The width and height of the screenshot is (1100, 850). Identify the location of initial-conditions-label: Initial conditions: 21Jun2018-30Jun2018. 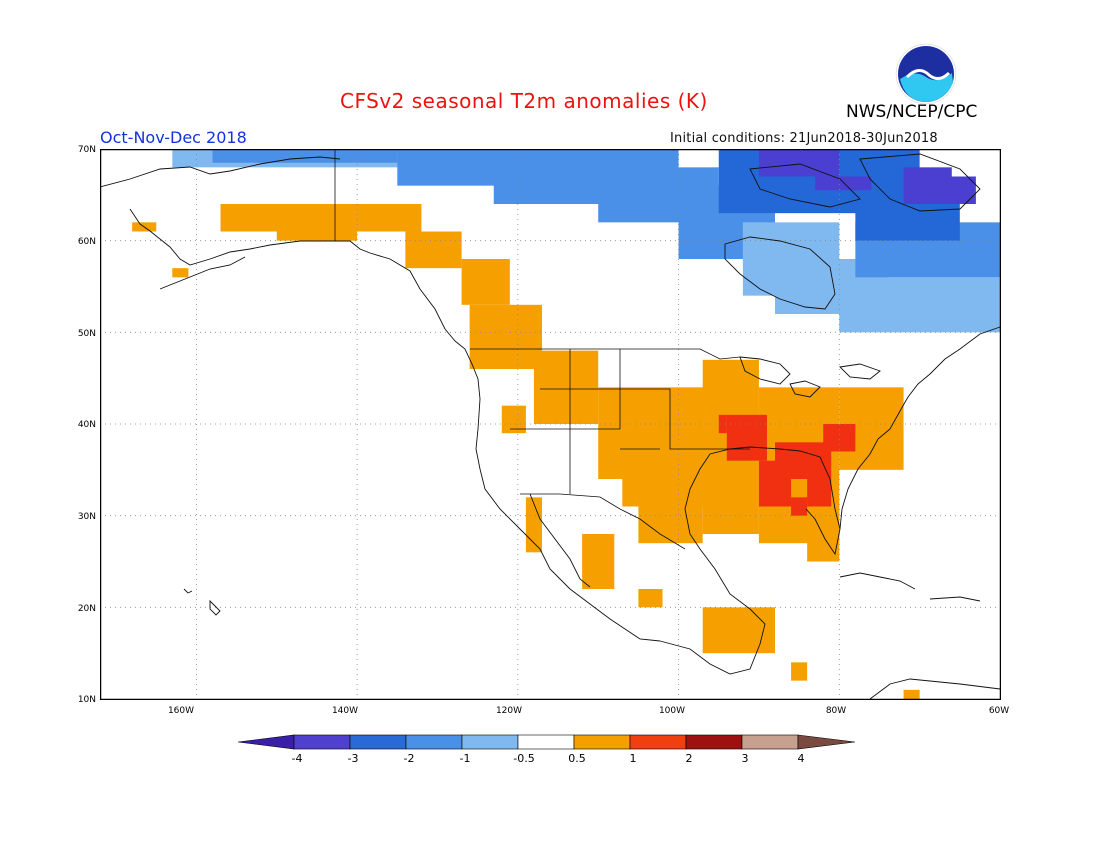
(804, 138).